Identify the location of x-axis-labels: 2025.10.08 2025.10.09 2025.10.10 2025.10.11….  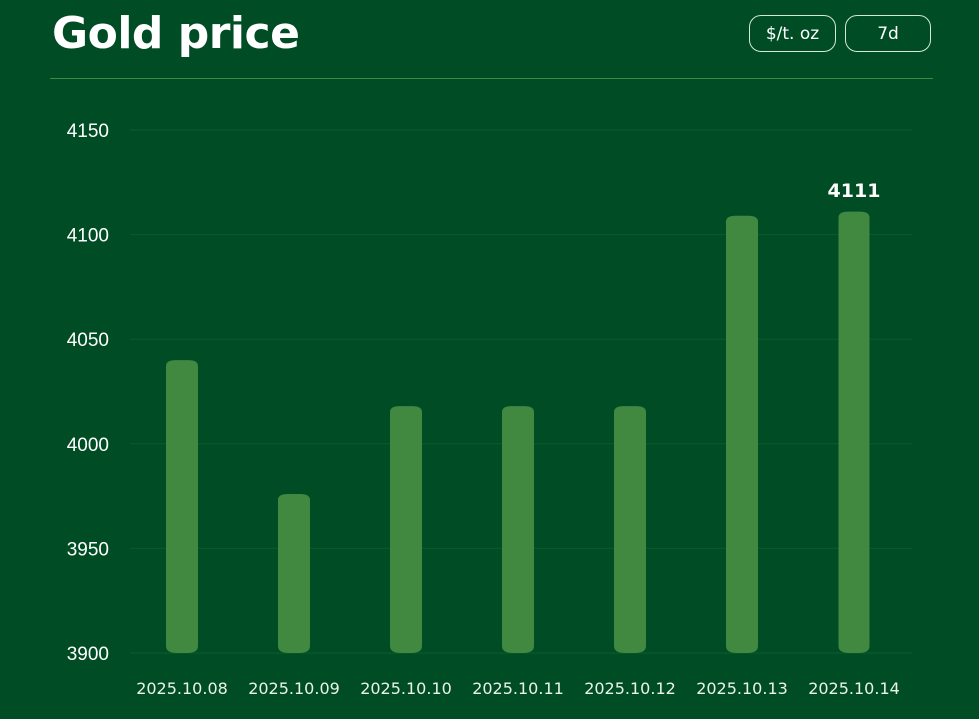
(518, 688).